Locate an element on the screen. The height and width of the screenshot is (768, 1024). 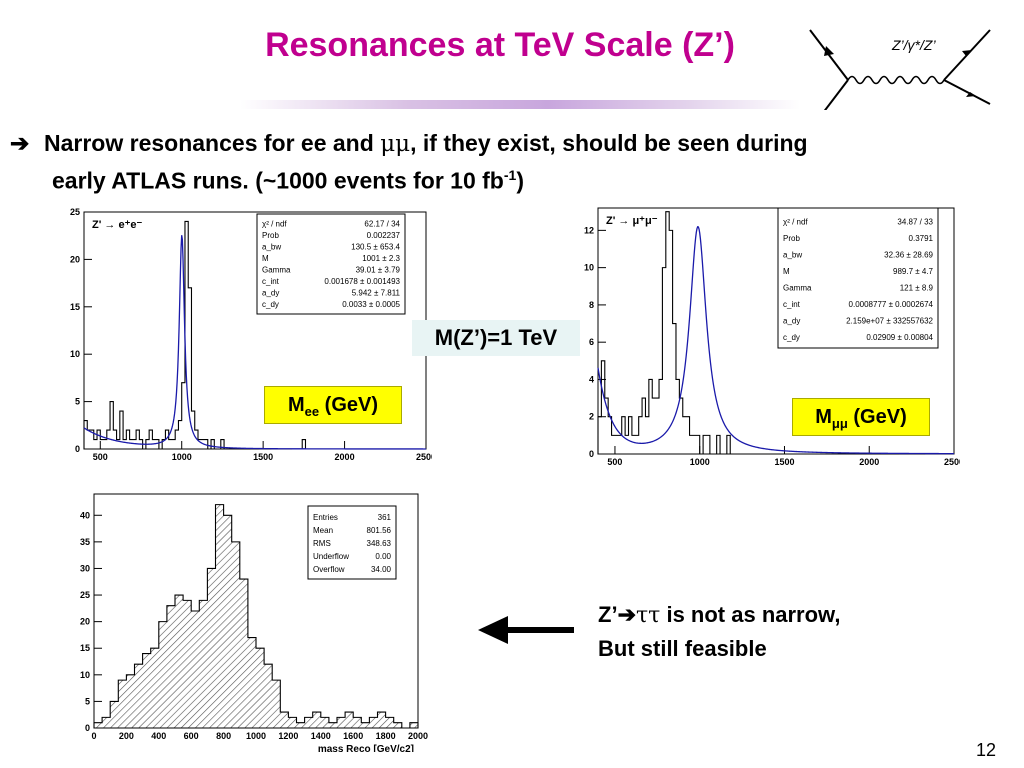
chart-title: Z' → μ⁺μ⁻ is located at coordinates (632, 221).